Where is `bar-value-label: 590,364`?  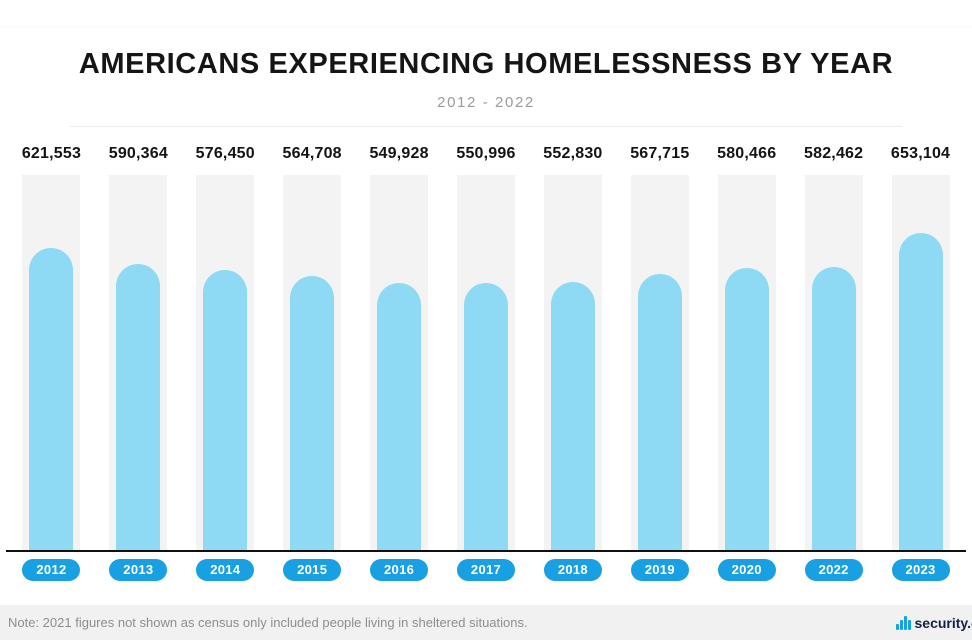
bar-value-label: 590,364 is located at coordinates (138, 153).